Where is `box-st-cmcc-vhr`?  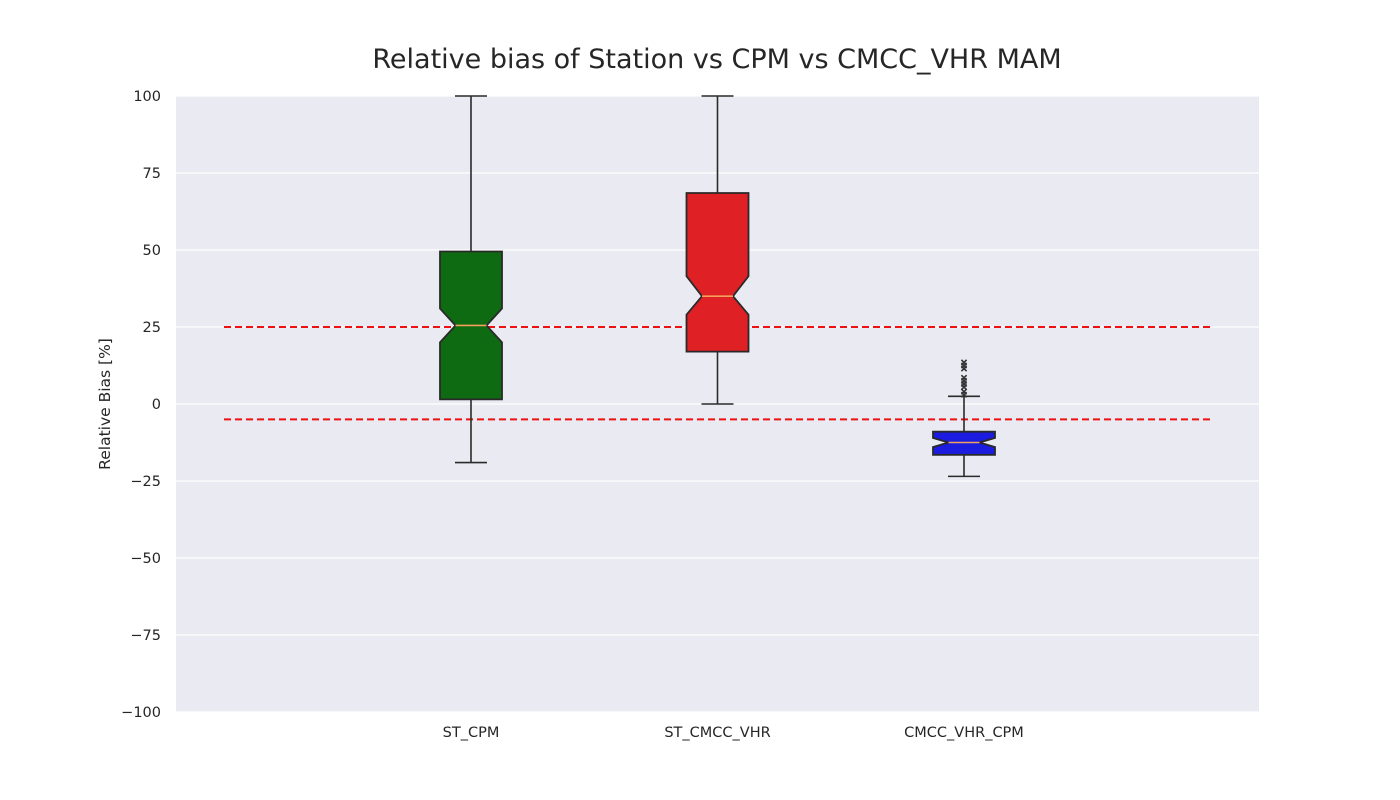 box-st-cmcc-vhr is located at coordinates (717, 250).